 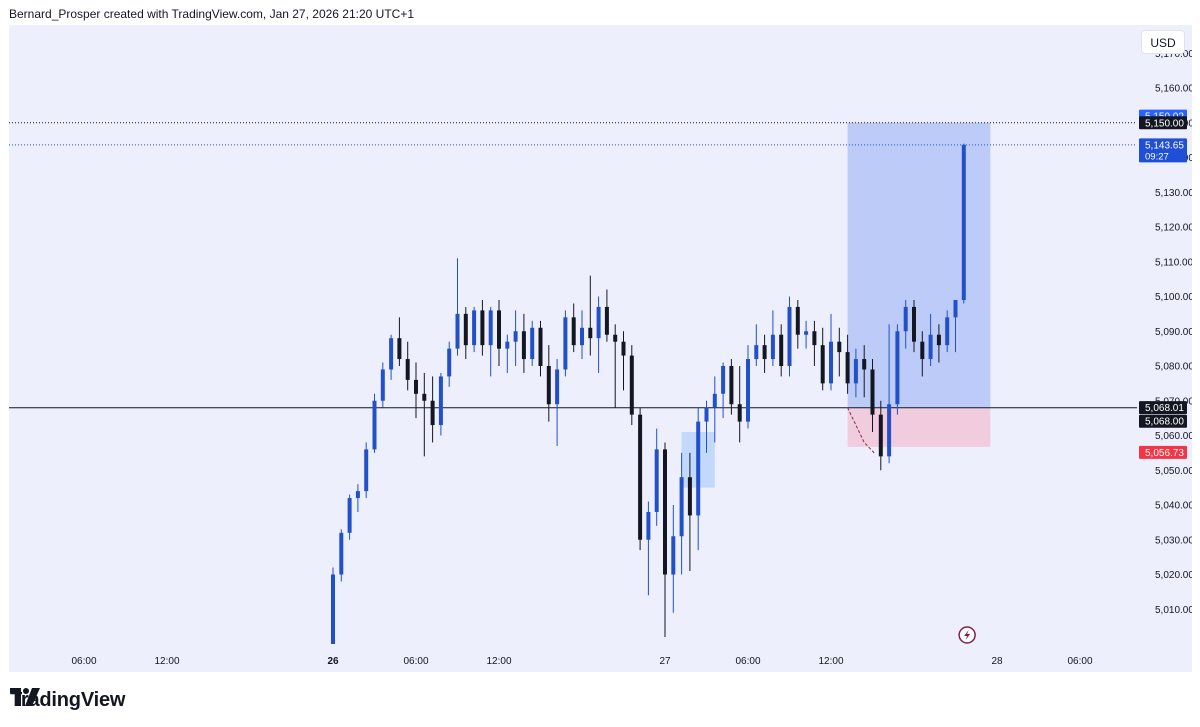 I want to click on x-tick-label: 26, so click(x=333, y=661).